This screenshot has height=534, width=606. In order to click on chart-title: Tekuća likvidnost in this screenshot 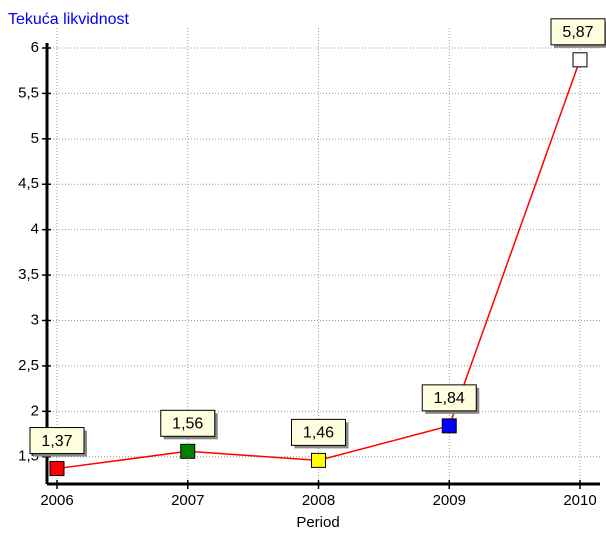, I will do `click(69, 19)`.